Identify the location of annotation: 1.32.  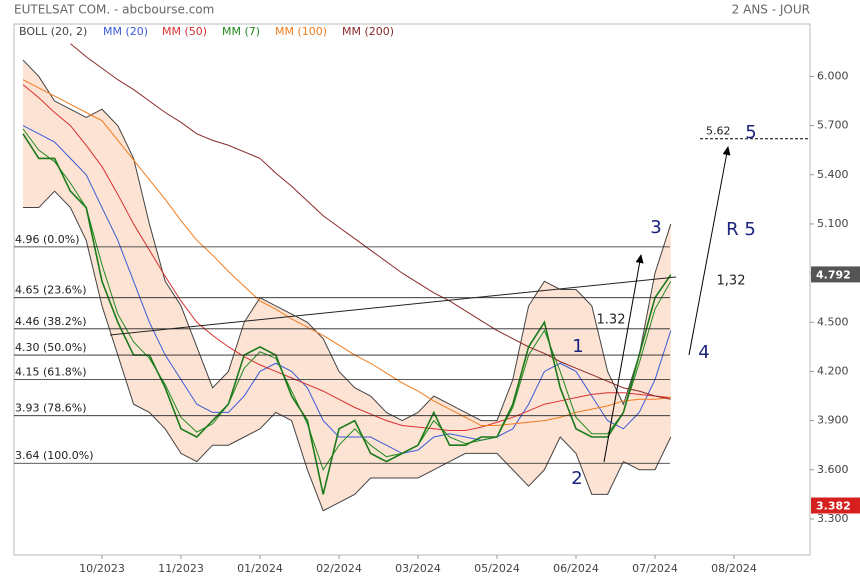
(611, 320).